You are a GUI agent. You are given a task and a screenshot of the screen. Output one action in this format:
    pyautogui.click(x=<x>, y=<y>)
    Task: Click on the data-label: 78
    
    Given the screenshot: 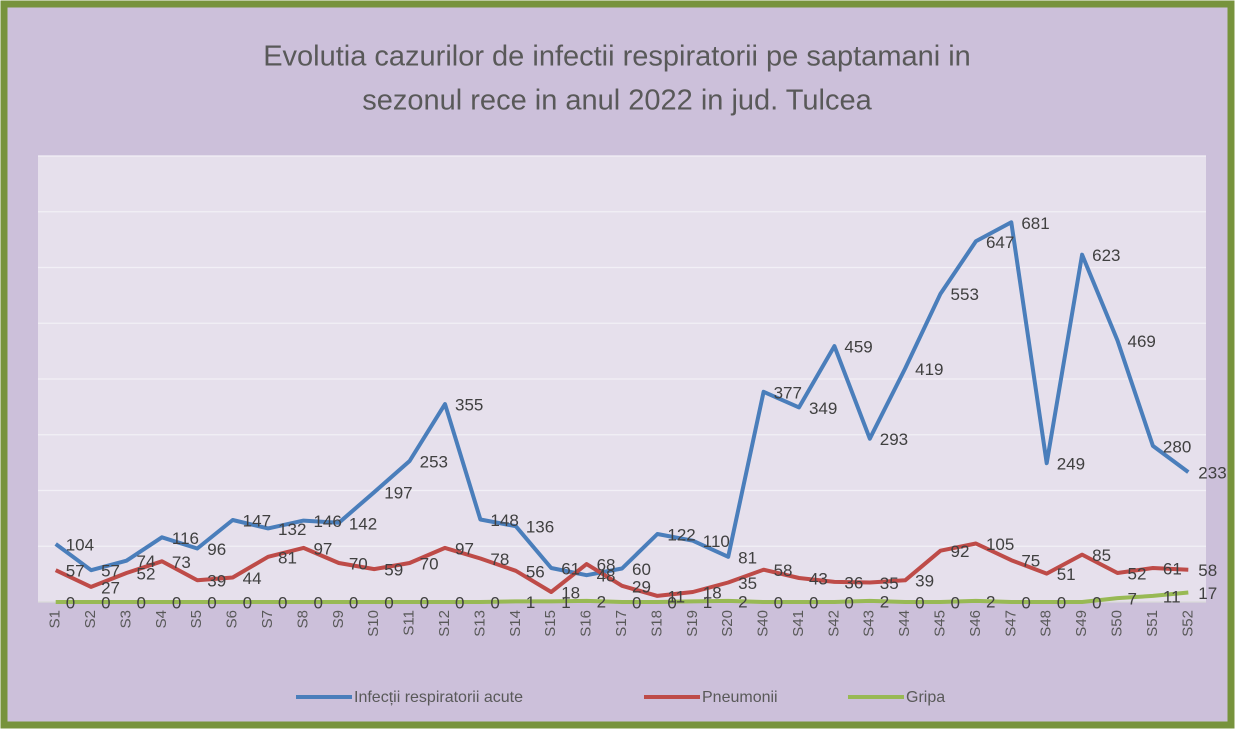 What is the action you would take?
    pyautogui.click(x=499, y=559)
    